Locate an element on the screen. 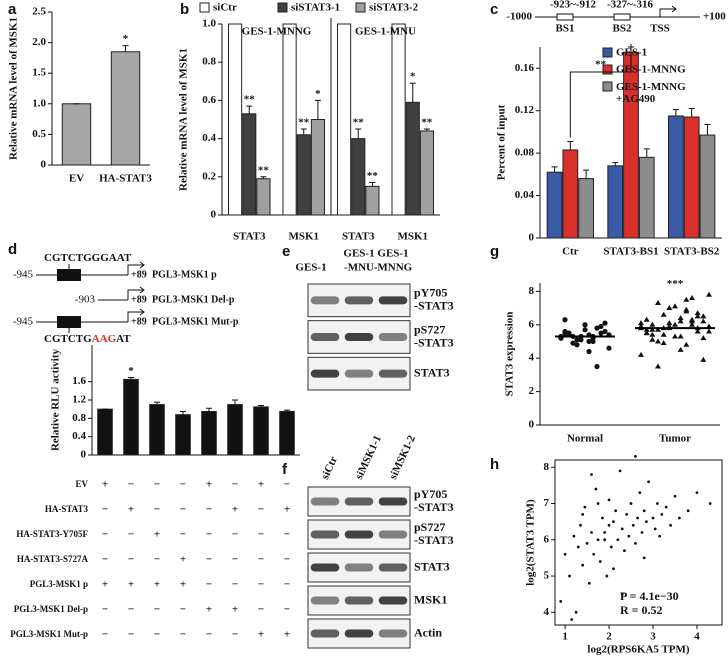 The width and height of the screenshot is (728, 656). panel-letter: h is located at coordinates (494, 464).